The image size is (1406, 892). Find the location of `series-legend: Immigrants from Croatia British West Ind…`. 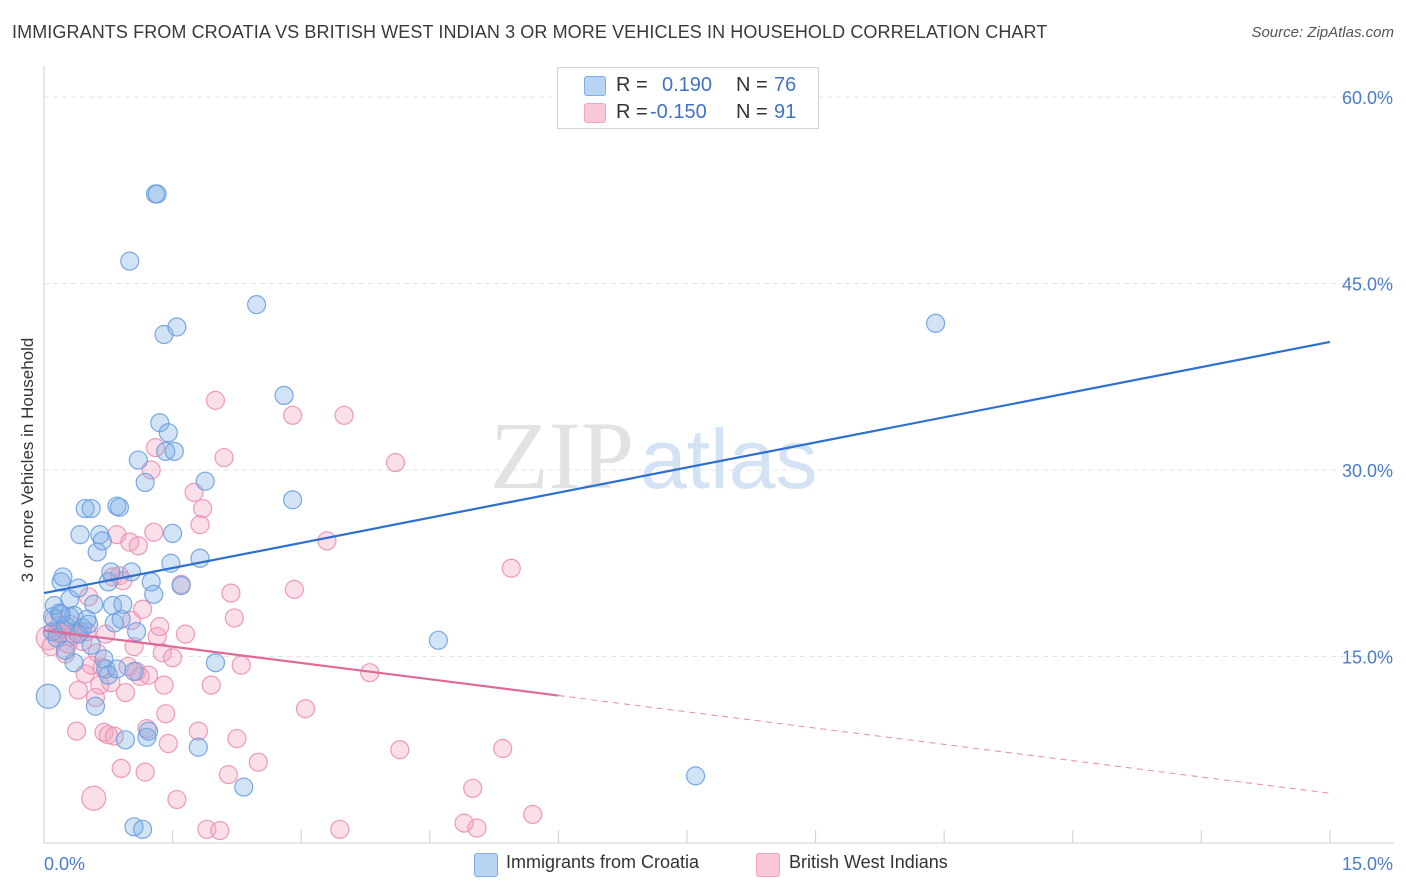

series-legend: Immigrants from Croatia British West Ind… is located at coordinates (703, 865).